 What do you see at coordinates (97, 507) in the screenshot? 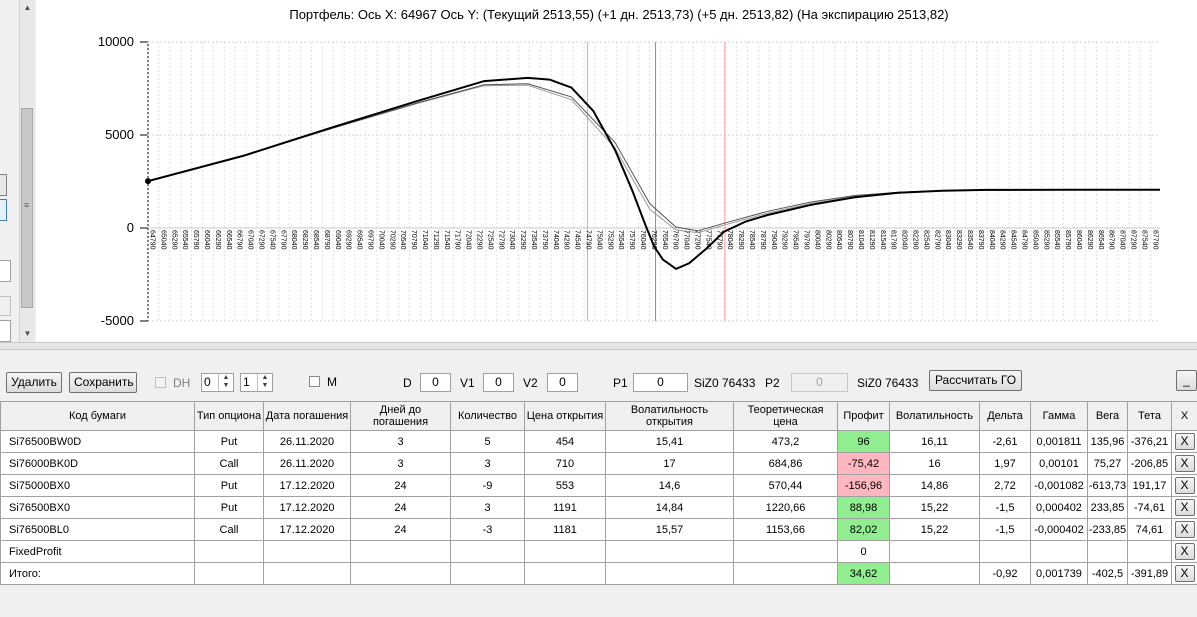
I see `table-cell: Si76500BX0` at bounding box center [97, 507].